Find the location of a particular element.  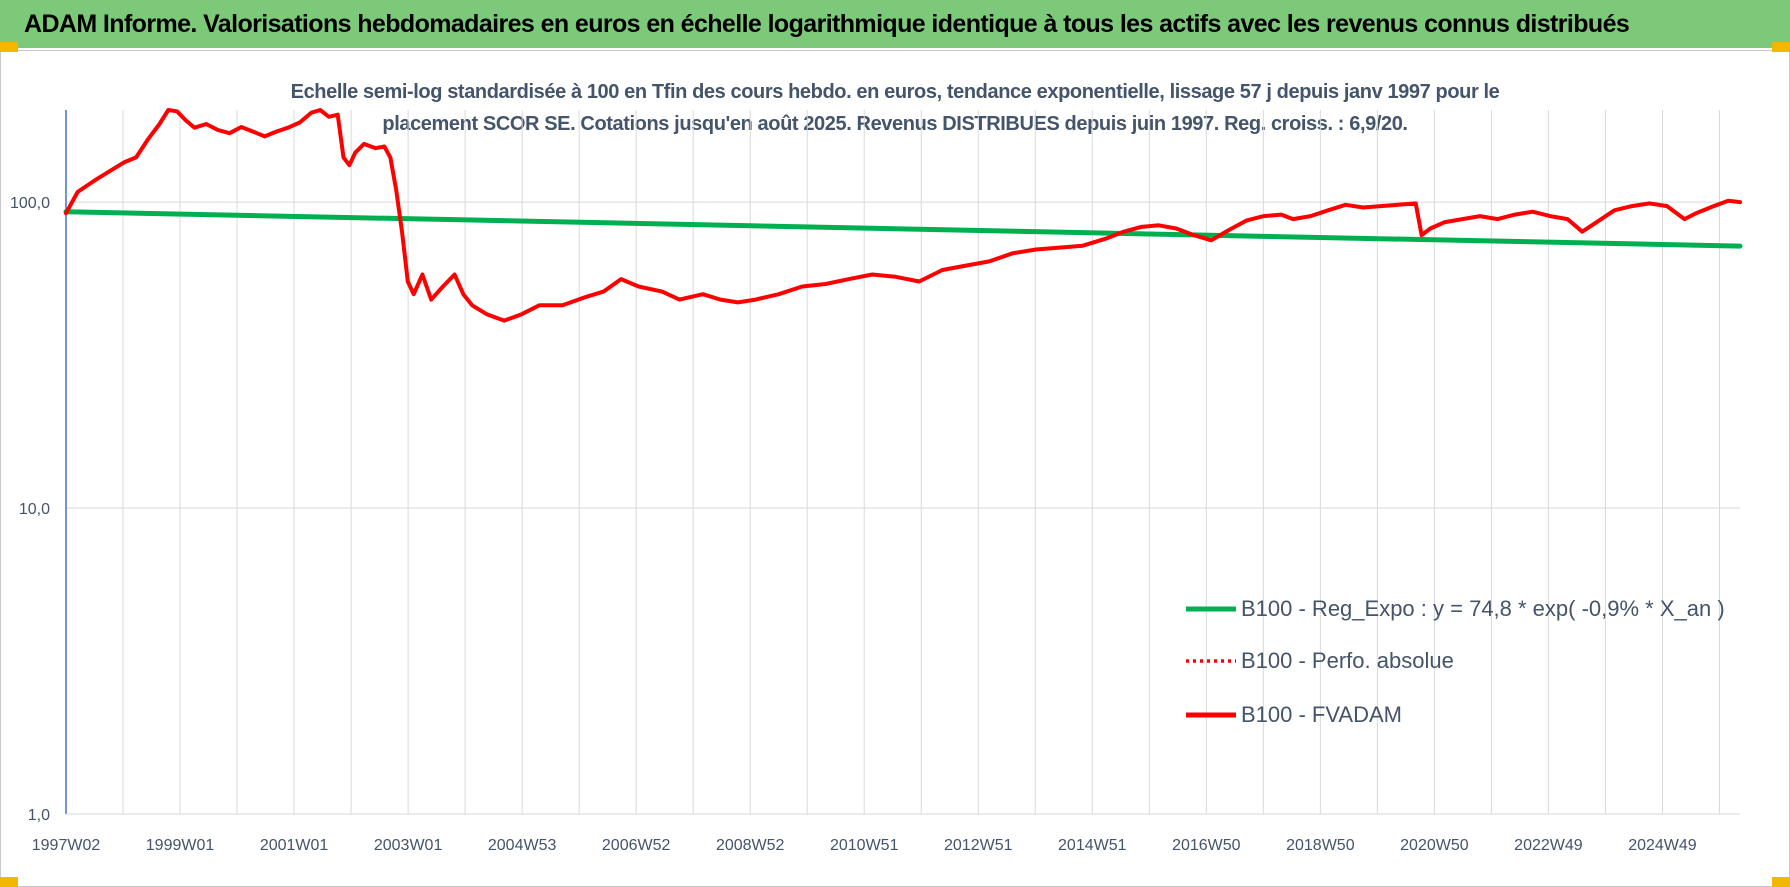

x-tick-label: 2012W51 is located at coordinates (978, 845).